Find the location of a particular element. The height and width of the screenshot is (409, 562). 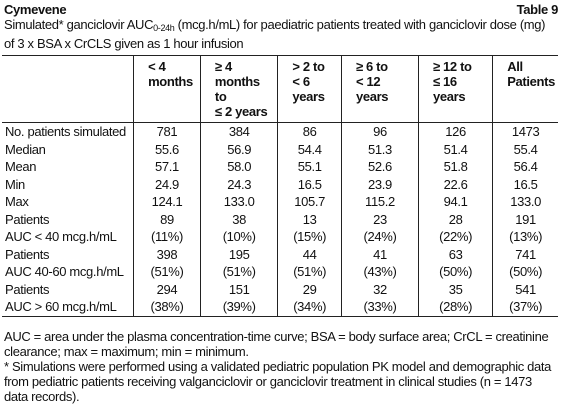

cell: 56.4 is located at coordinates (525, 167).